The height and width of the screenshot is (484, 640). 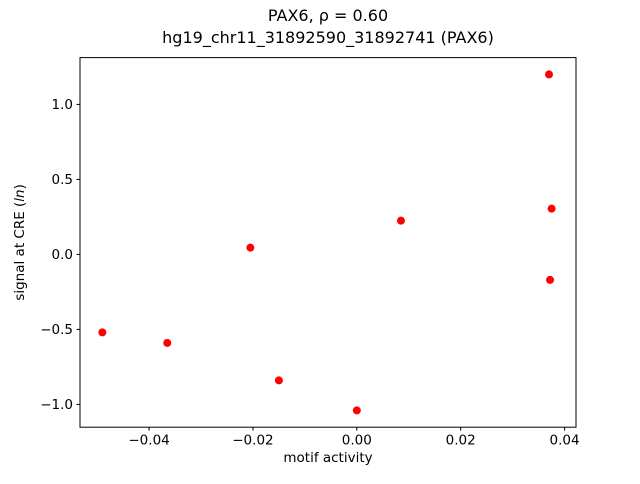 I want to click on y-axis-ticks: −1.0 −0.5 0.0 0.5 1.0, so click(x=60, y=255).